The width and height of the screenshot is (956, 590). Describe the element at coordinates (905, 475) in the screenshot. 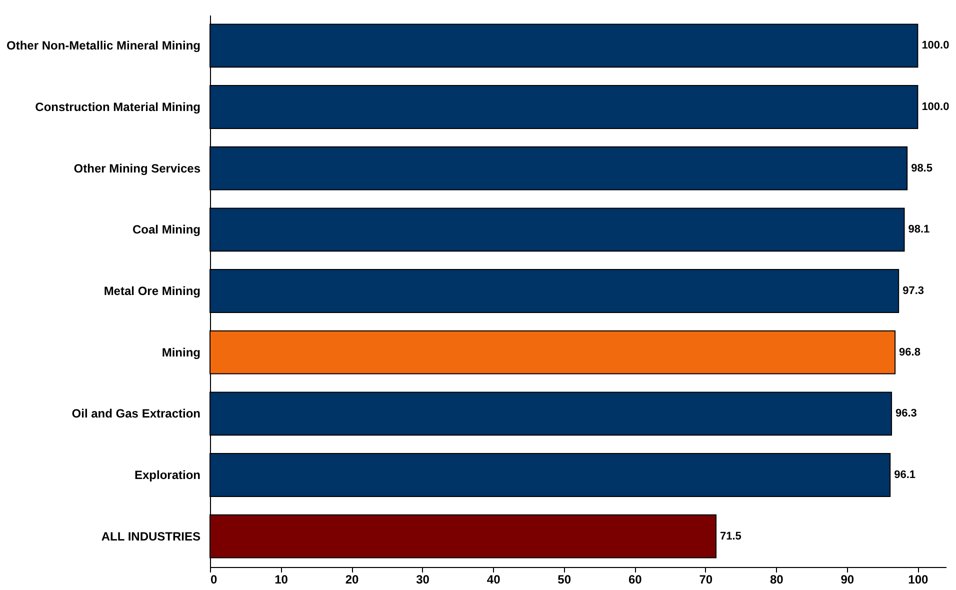

I see `data-label: 96.1` at that location.